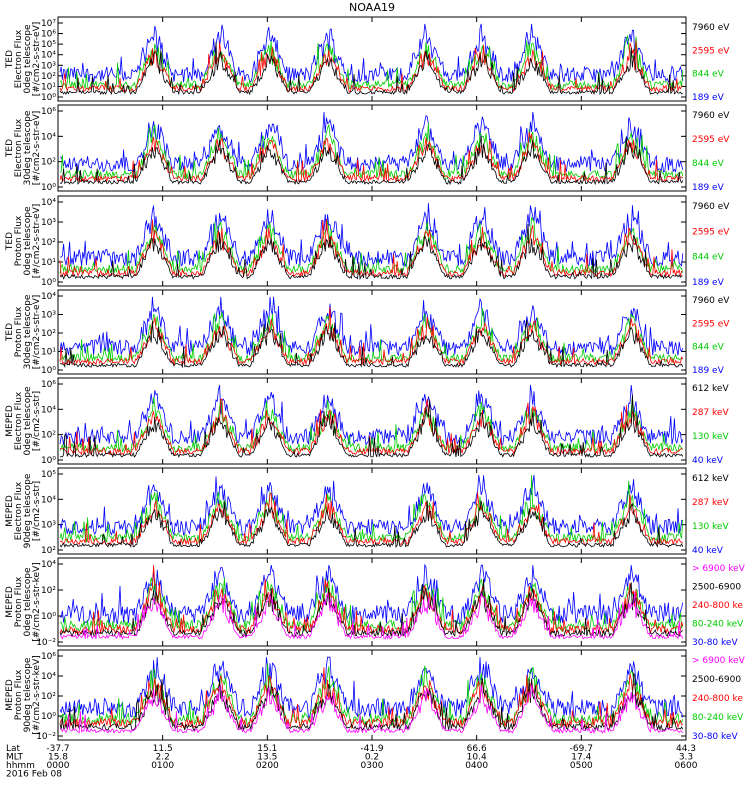 The image size is (750, 800). I want to click on x-tick-label: 66.6, so click(477, 749).